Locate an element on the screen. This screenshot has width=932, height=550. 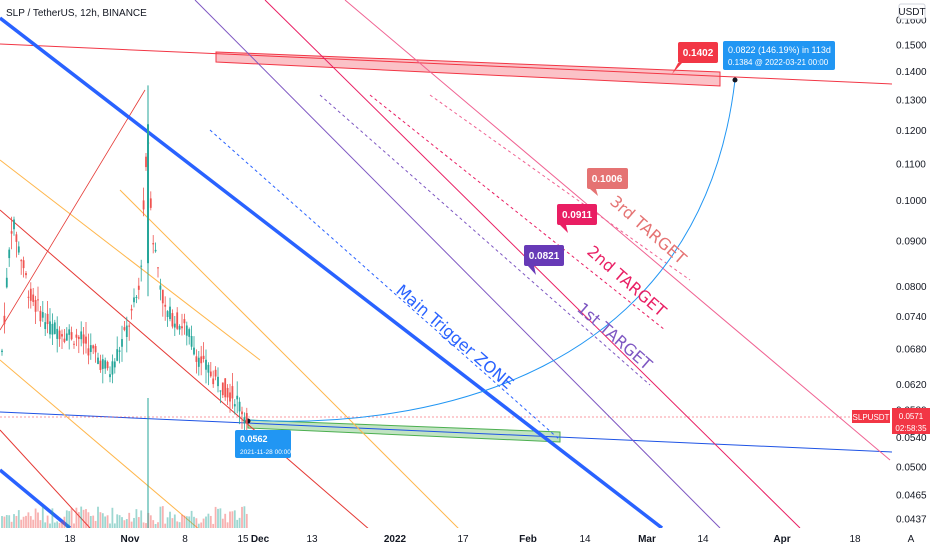
price-tick-label: 0.1000 is located at coordinates (911, 201).